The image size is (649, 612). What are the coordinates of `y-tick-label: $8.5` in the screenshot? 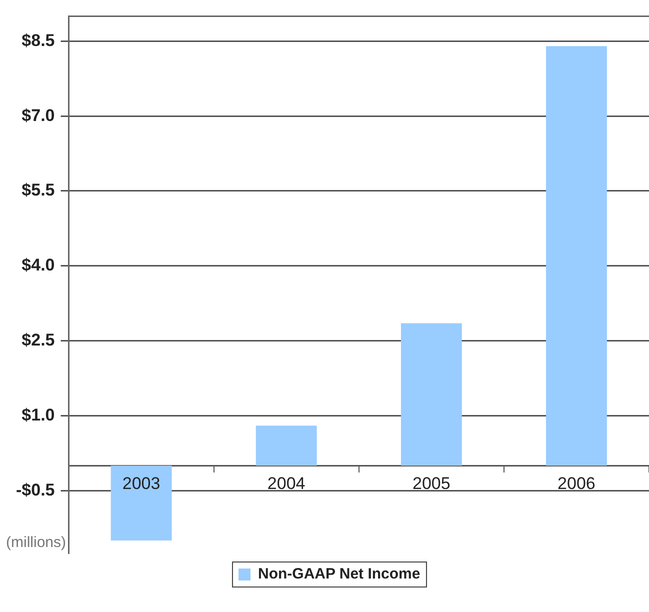 It's located at (38, 40).